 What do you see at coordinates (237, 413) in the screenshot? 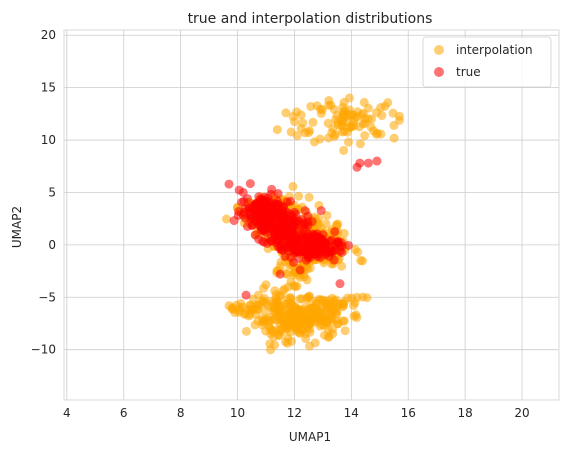
I see `x-tick-label: 10` at bounding box center [237, 413].